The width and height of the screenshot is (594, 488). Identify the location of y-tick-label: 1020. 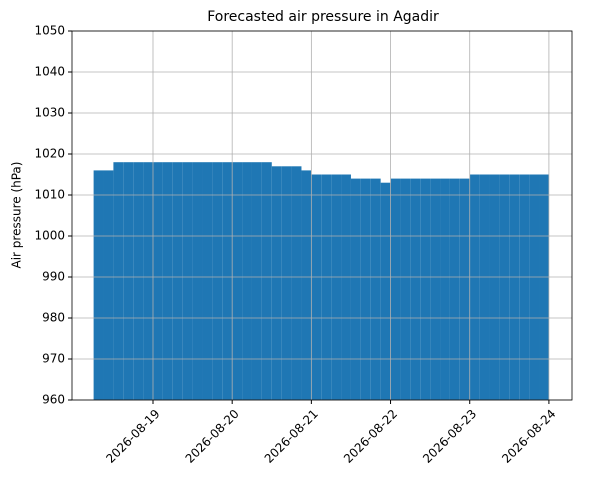
(49, 154).